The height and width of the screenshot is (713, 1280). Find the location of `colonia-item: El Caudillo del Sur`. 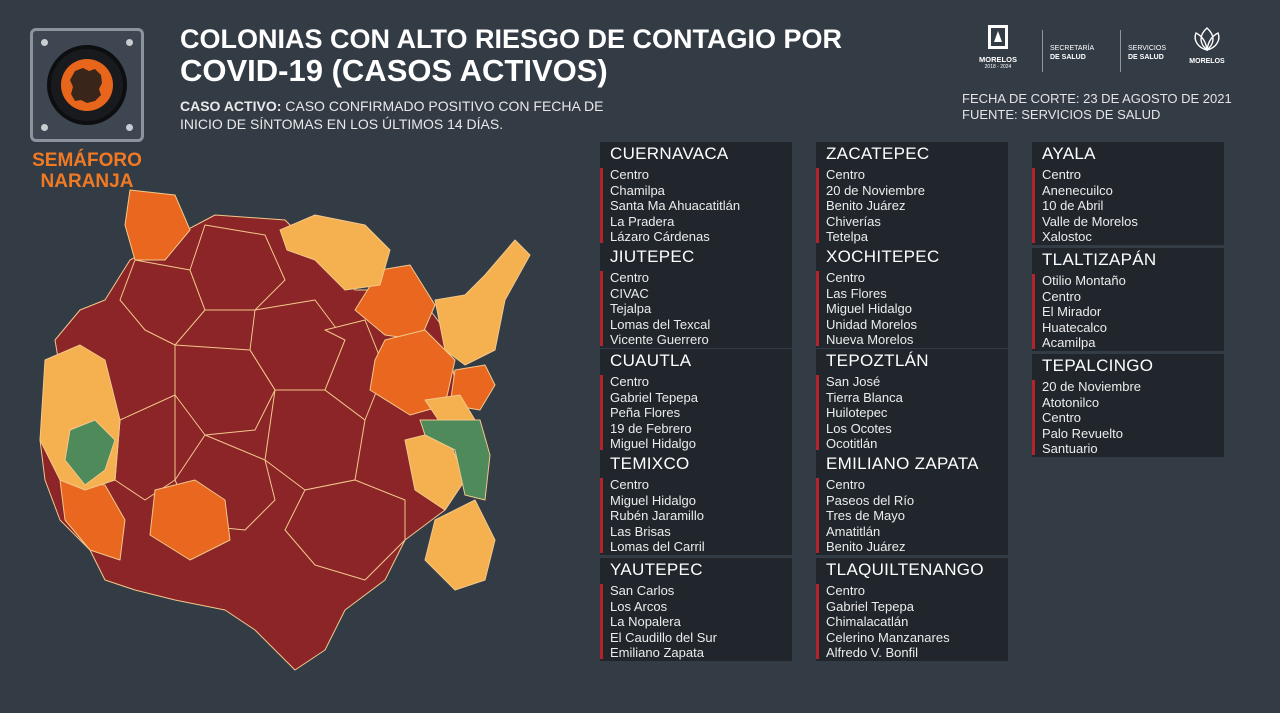

colonia-item: El Caudillo del Sur is located at coordinates (663, 637).